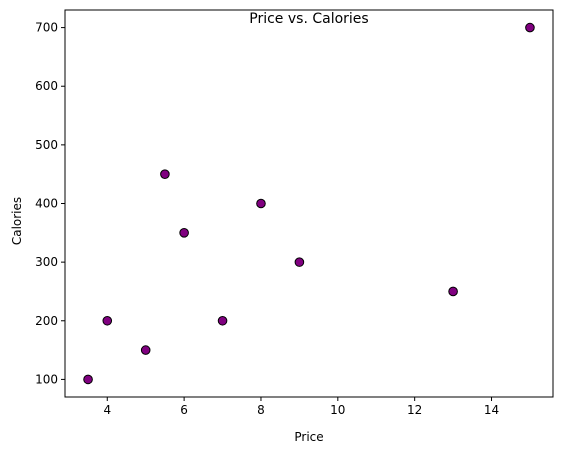 The image size is (571, 455). What do you see at coordinates (46, 204) in the screenshot?
I see `y-tick-label-400: 400` at bounding box center [46, 204].